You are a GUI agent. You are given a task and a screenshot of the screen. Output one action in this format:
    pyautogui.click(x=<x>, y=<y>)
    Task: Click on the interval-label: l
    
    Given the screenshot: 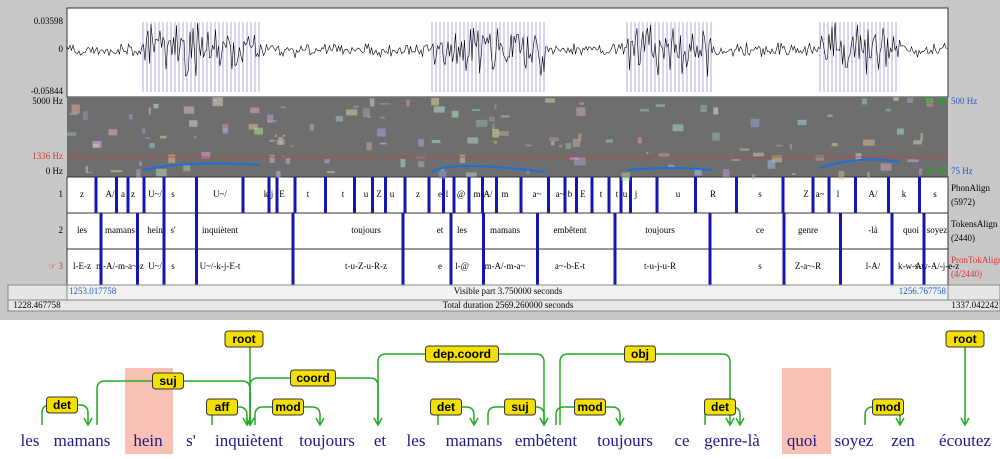 What is the action you would take?
    pyautogui.click(x=447, y=194)
    